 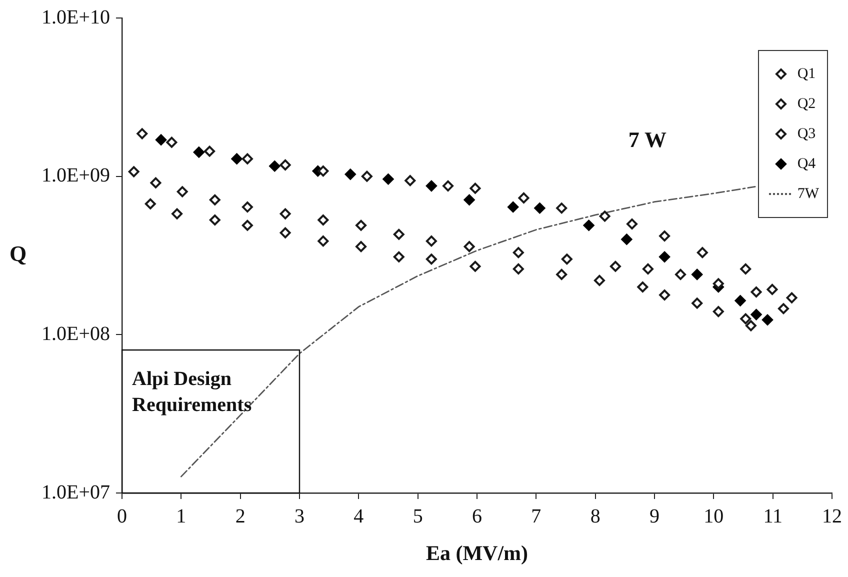 What do you see at coordinates (595, 516) in the screenshot?
I see `x-tick-label: 8` at bounding box center [595, 516].